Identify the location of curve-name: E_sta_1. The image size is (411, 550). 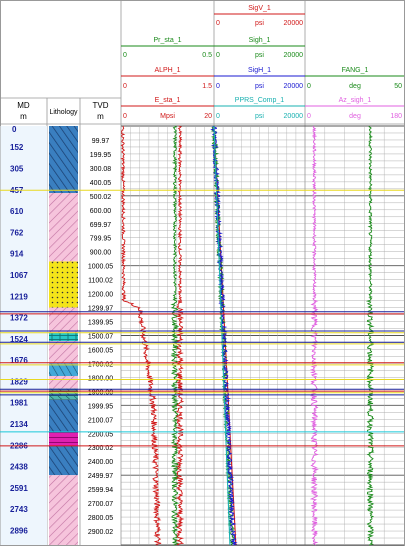
(168, 100).